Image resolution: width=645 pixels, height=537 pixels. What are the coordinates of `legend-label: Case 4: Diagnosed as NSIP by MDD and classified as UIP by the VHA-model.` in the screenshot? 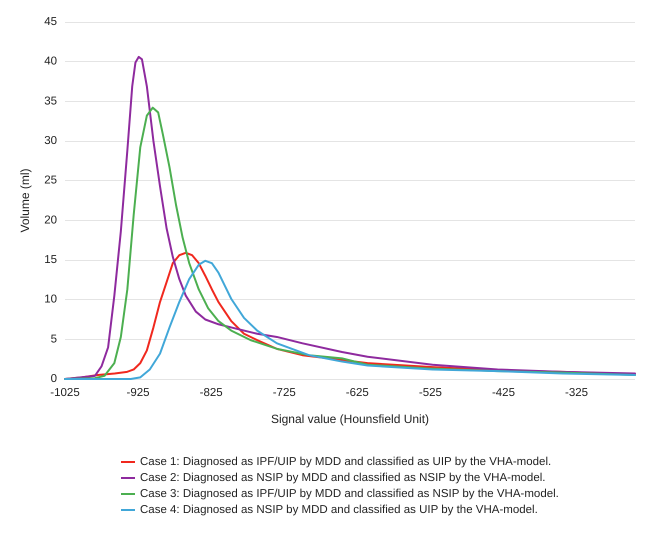 It's located at (339, 510).